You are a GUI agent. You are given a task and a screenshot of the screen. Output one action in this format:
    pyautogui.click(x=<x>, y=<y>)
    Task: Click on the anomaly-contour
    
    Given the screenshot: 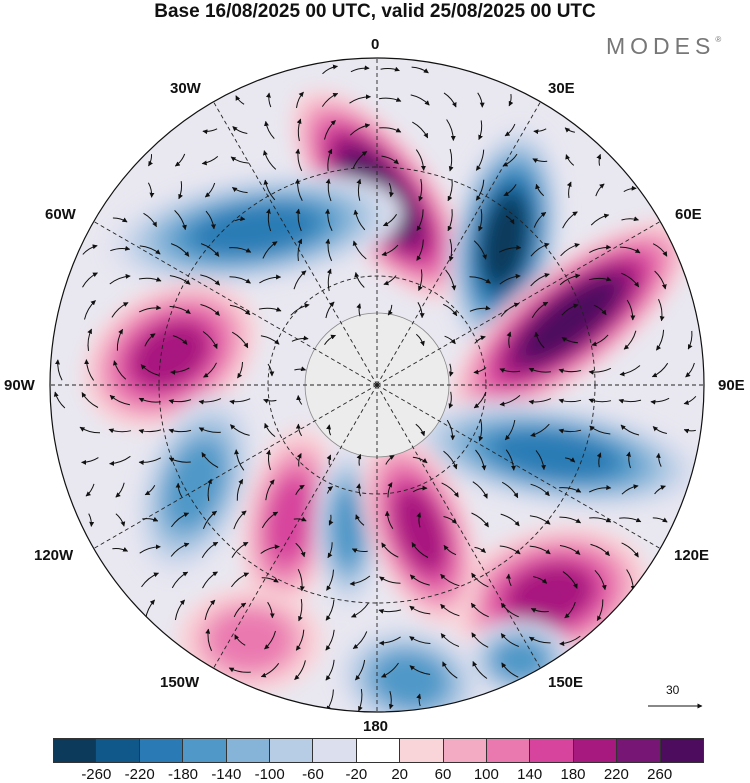 What is the action you would take?
    pyautogui.click(x=570, y=320)
    